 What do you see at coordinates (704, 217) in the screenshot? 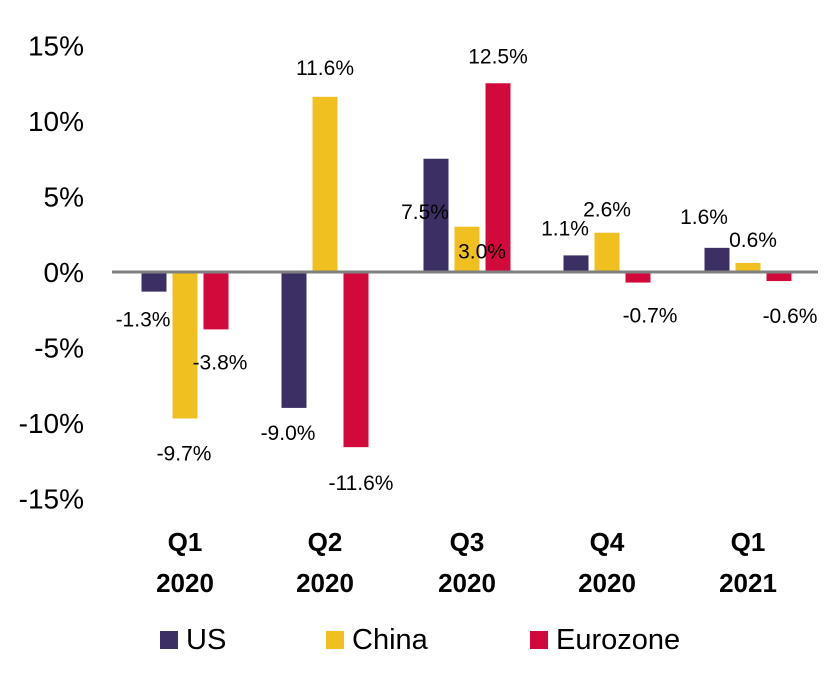
I see `data-label: 1.6%` at bounding box center [704, 217].